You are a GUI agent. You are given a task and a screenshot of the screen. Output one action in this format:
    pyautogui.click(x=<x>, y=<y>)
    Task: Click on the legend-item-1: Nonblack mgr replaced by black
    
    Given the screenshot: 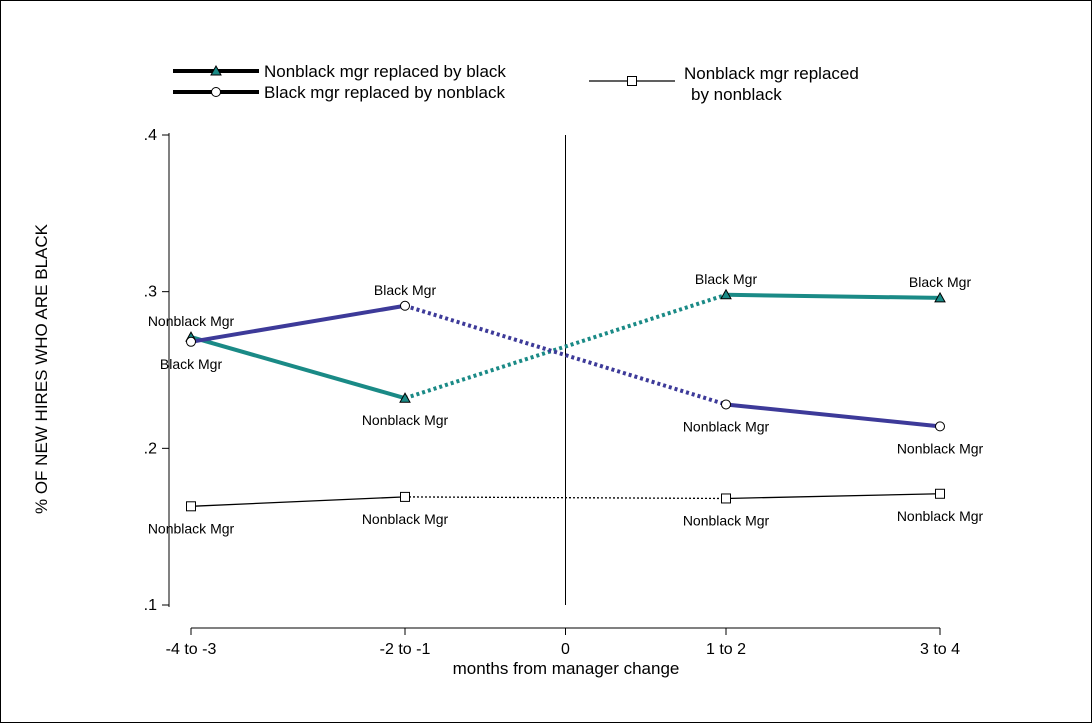 What is the action you would take?
    pyautogui.click(x=339, y=71)
    